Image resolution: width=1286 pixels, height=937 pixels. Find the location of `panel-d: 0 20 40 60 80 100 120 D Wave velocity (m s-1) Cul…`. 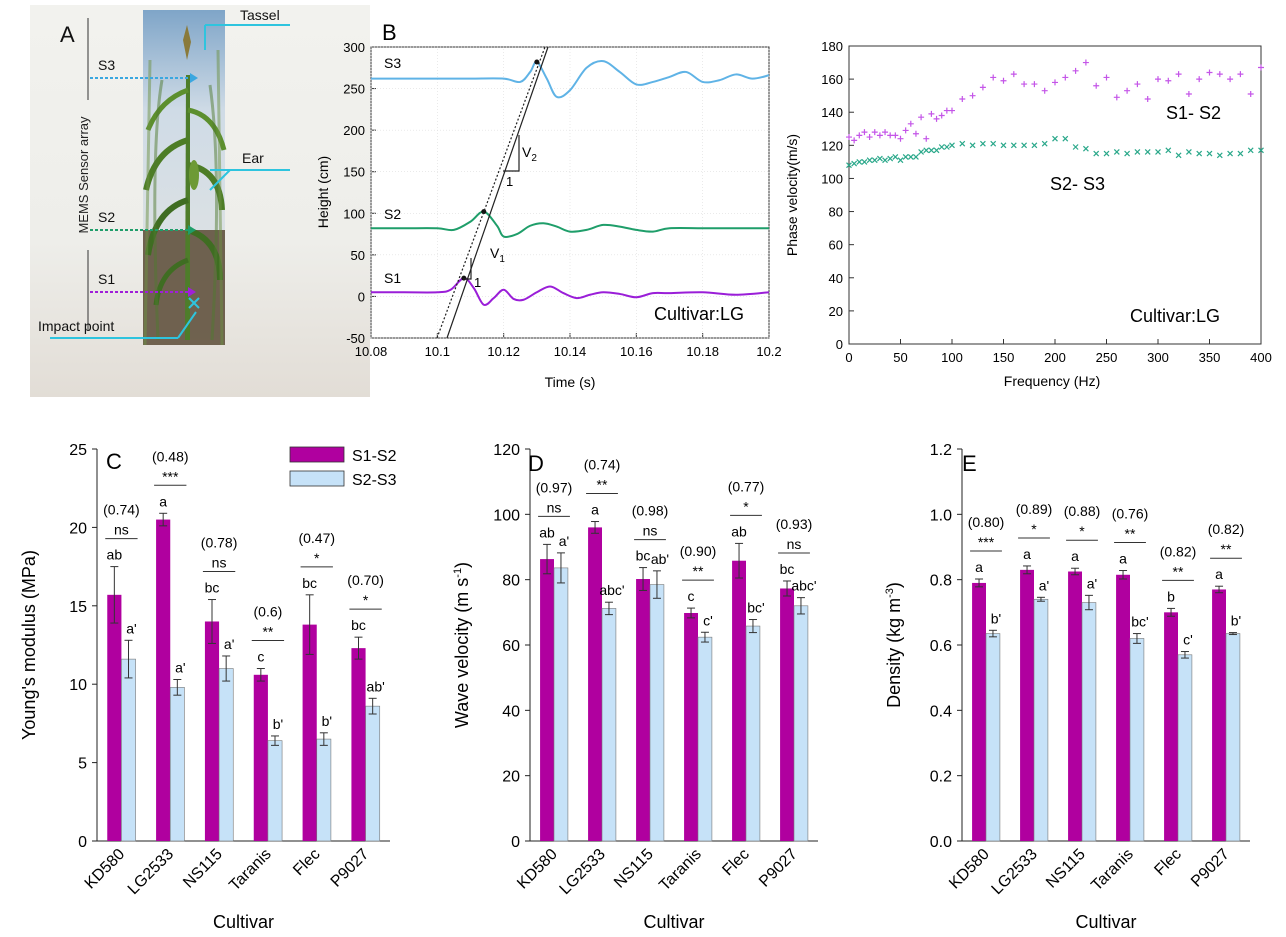

panel-d: 0 20 40 60 80 100 120 D Wave velocity (m s-1) Cul… is located at coordinates (635, 687).